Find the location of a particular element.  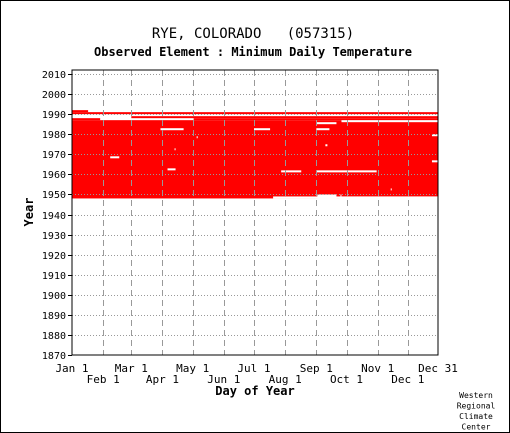

y-axis-label: Year is located at coordinates (29, 212).